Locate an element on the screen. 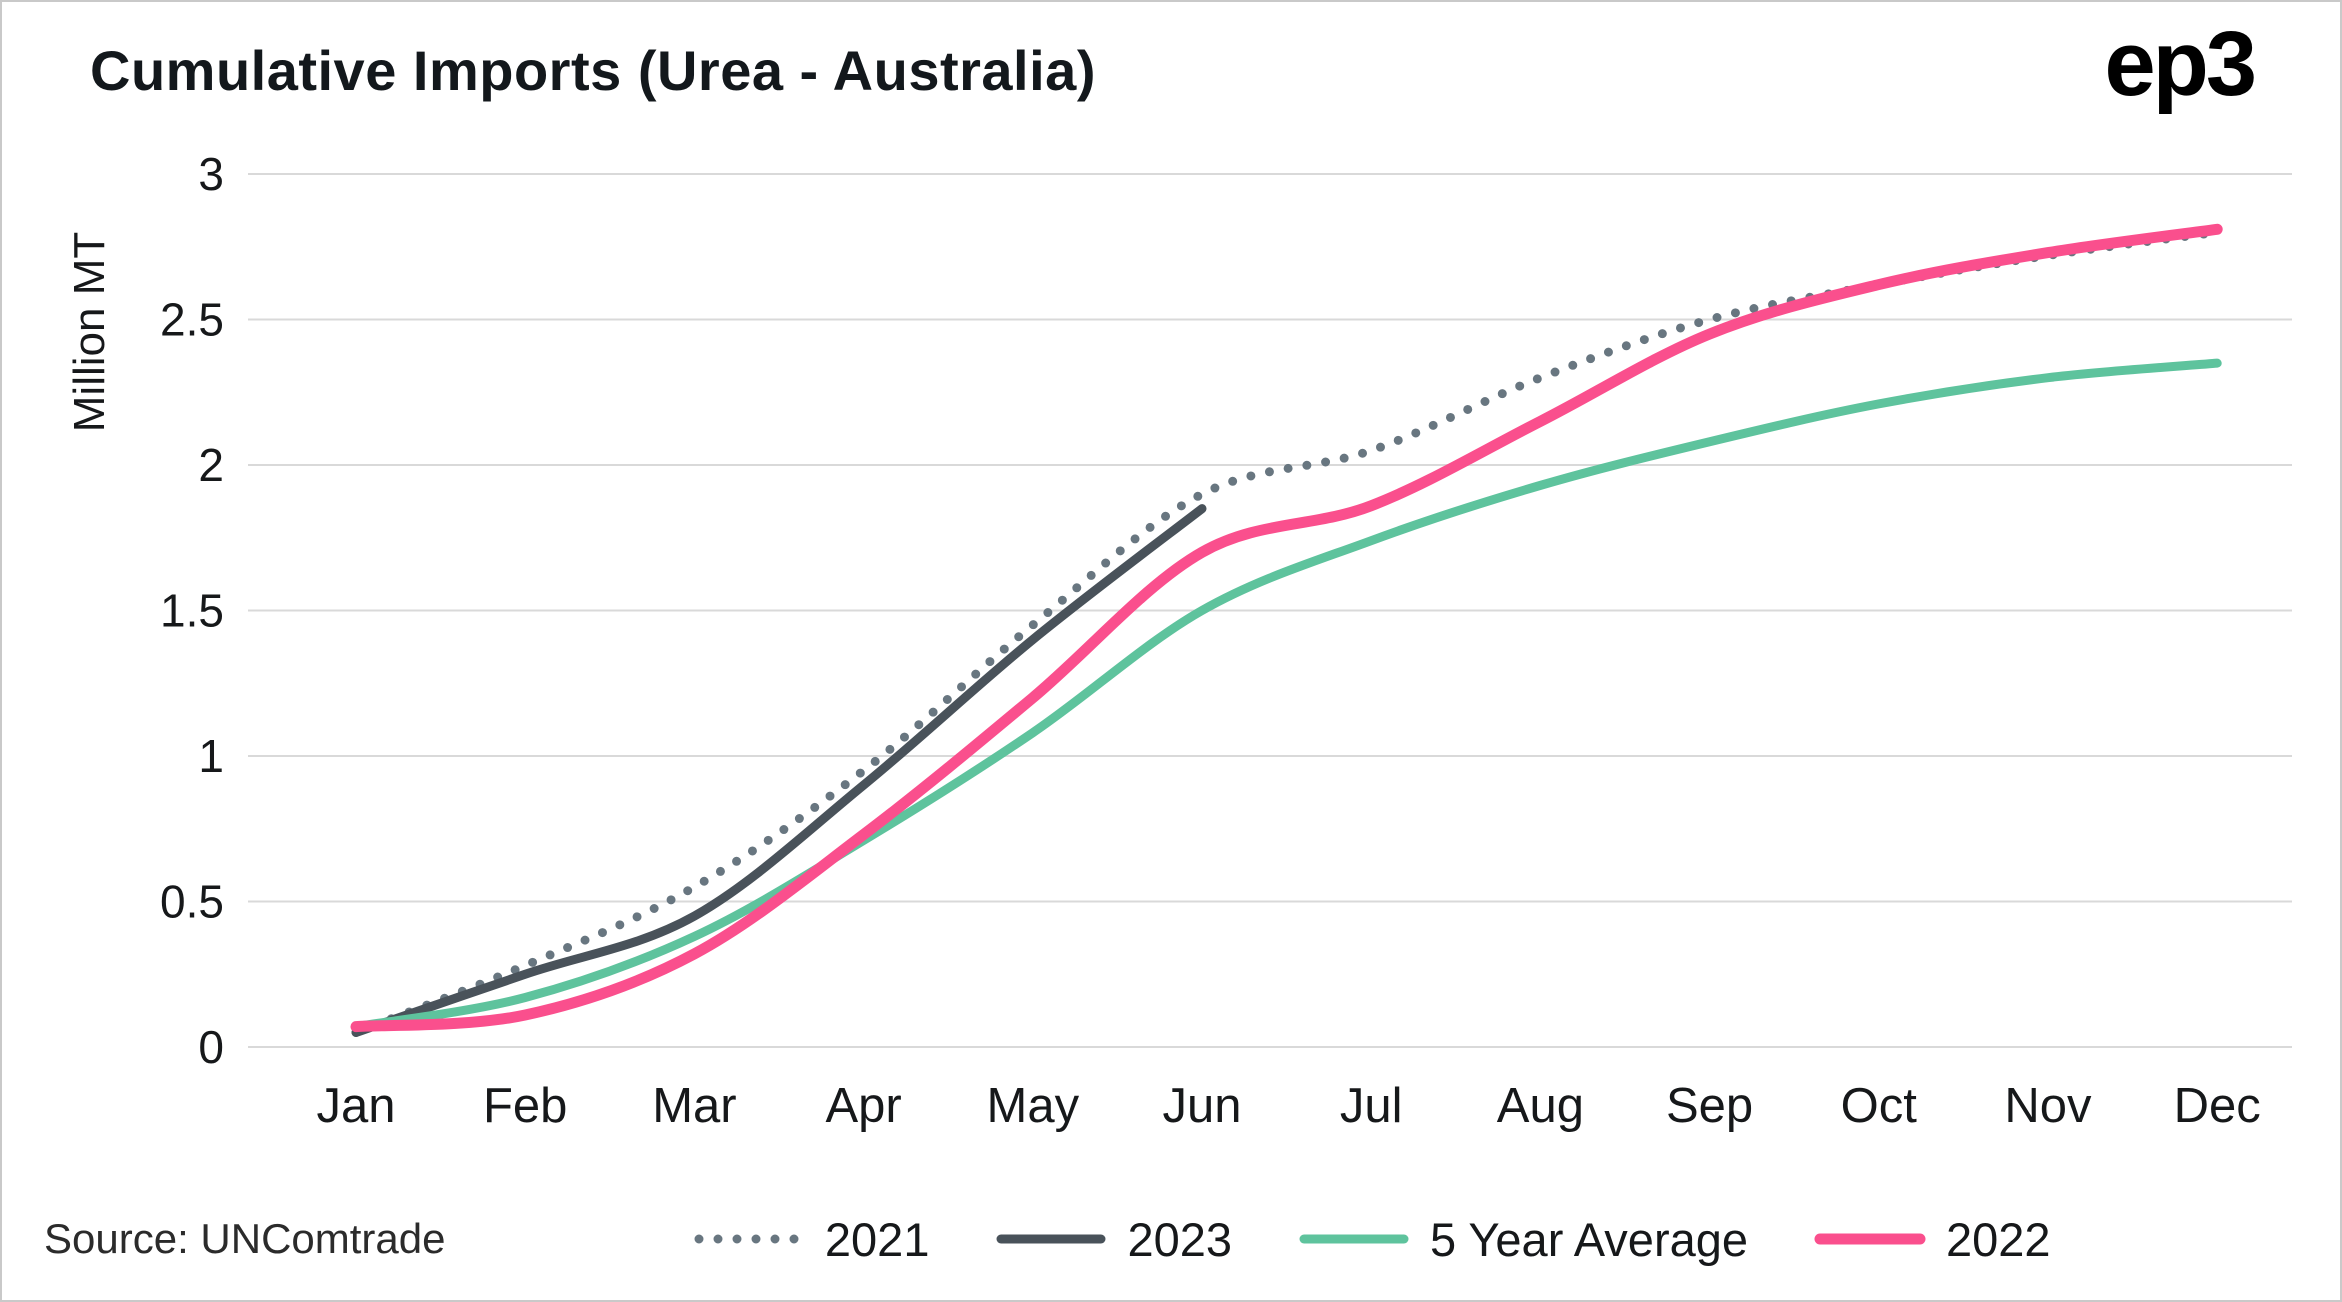 This screenshot has height=1302, width=2342. legend-label: 2021 is located at coordinates (877, 1239).